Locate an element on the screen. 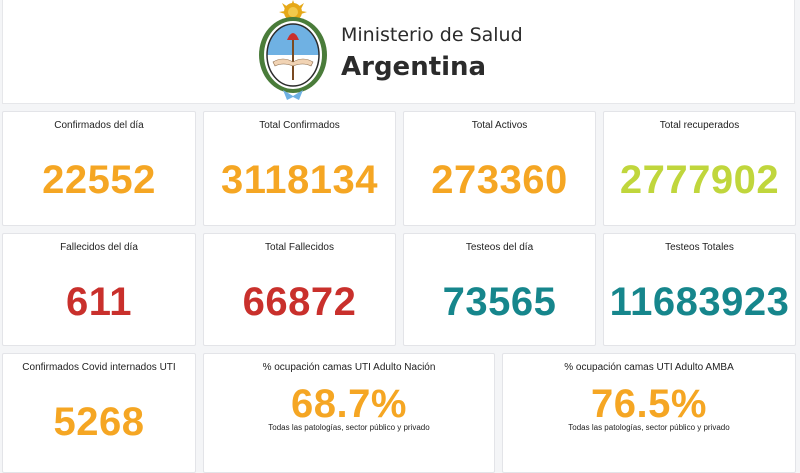 The height and width of the screenshot is (473, 800). card-label: Testeos del día is located at coordinates (499, 247).